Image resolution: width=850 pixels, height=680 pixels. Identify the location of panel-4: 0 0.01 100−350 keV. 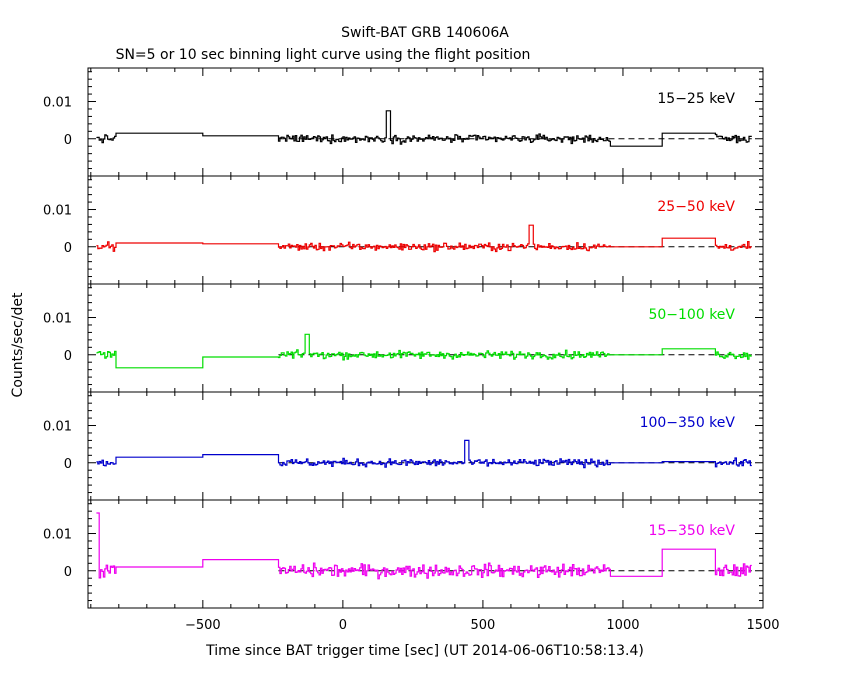
(403, 446).